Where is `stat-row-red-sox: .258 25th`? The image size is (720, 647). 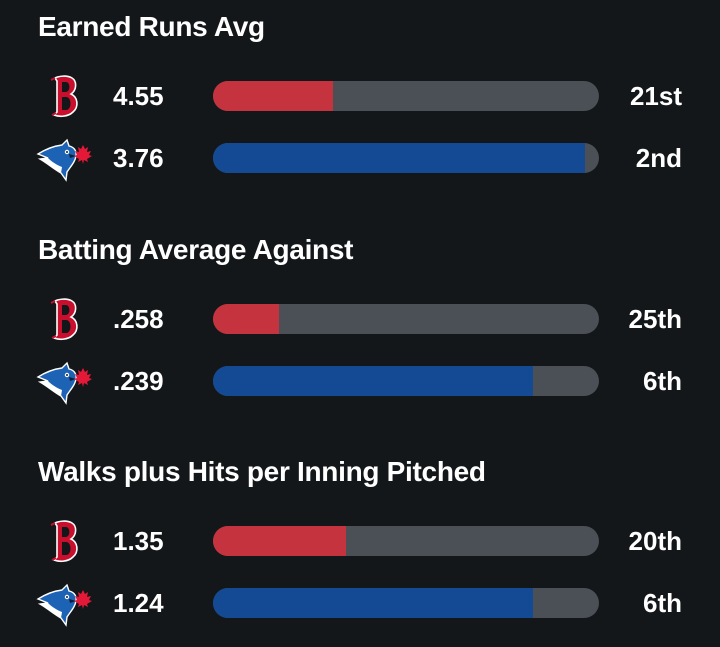 stat-row-red-sox: .258 25th is located at coordinates (360, 319).